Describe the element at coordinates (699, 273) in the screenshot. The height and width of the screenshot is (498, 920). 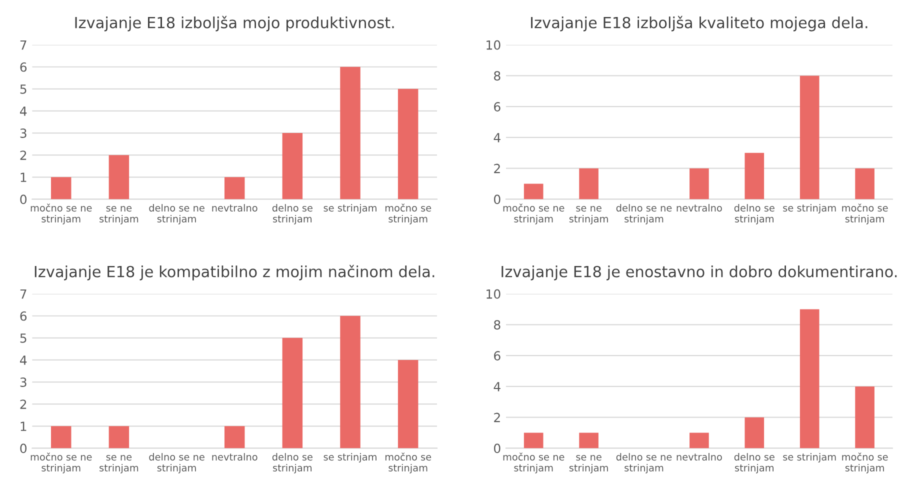
I see `chart-title: Izvajanje E18 je enostavno in dobro dokumentirano.` at that location.